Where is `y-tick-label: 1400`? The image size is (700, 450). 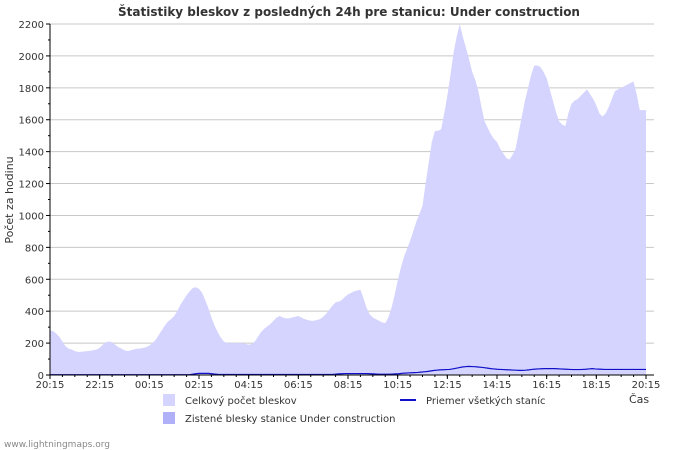
y-tick-label: 1400 is located at coordinates (31, 153).